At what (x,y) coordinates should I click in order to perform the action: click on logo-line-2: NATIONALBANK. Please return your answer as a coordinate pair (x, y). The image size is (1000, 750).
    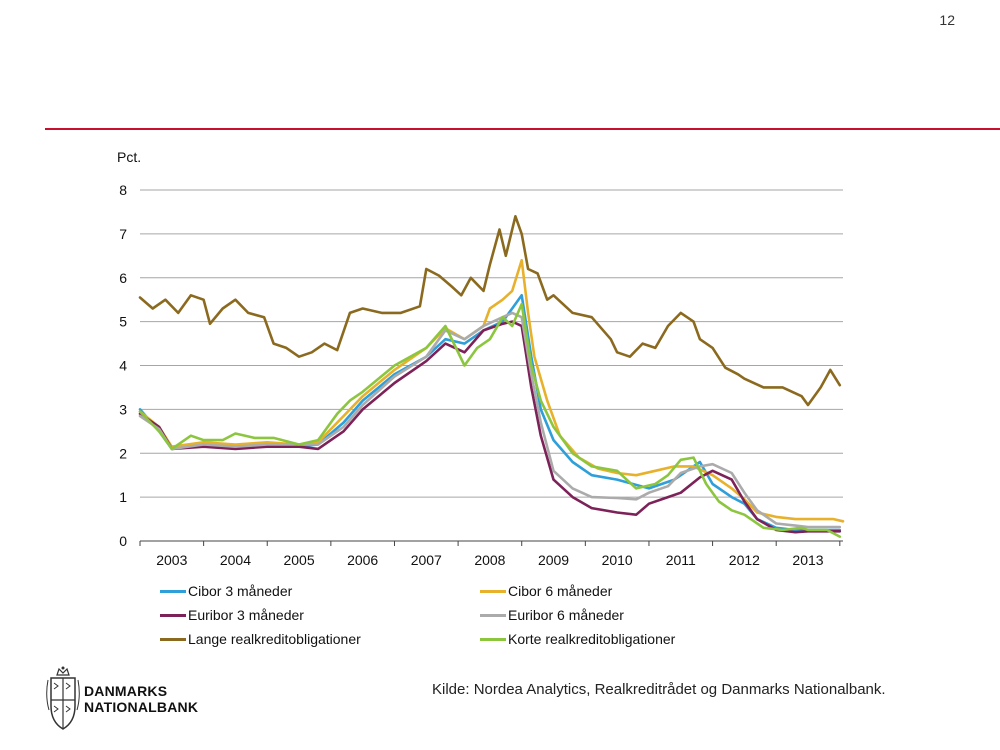
    Looking at the image, I should click on (141, 707).